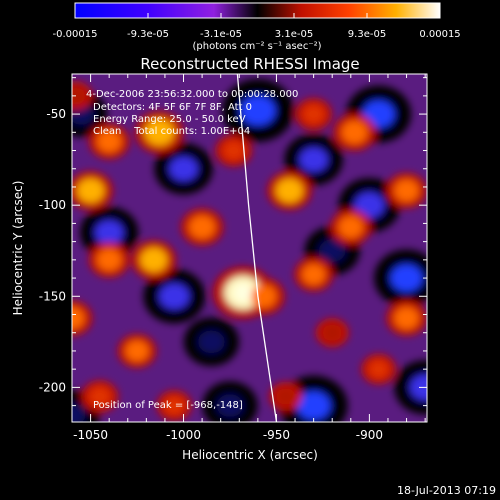 The image size is (500, 500). What do you see at coordinates (276, 435) in the screenshot?
I see `x-tick-label: -950` at bounding box center [276, 435].